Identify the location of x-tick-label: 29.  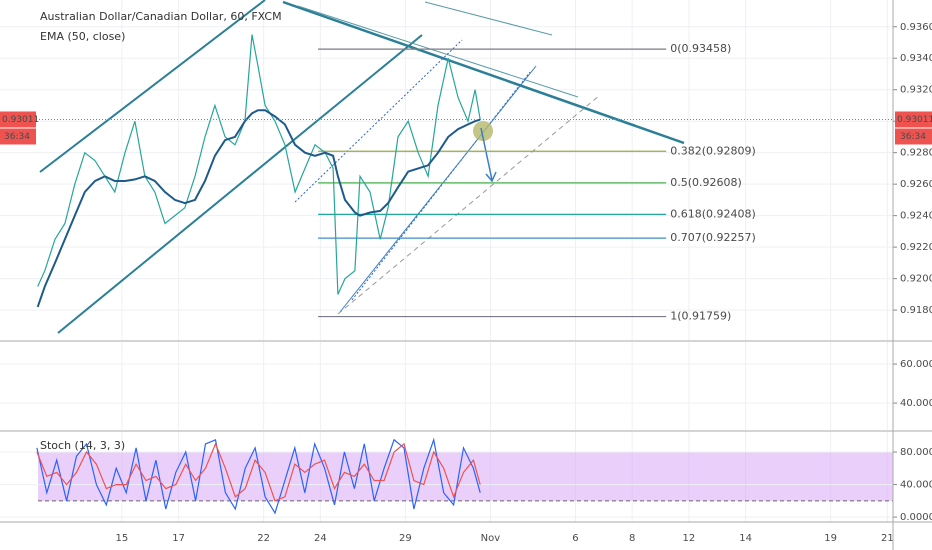
(405, 538).